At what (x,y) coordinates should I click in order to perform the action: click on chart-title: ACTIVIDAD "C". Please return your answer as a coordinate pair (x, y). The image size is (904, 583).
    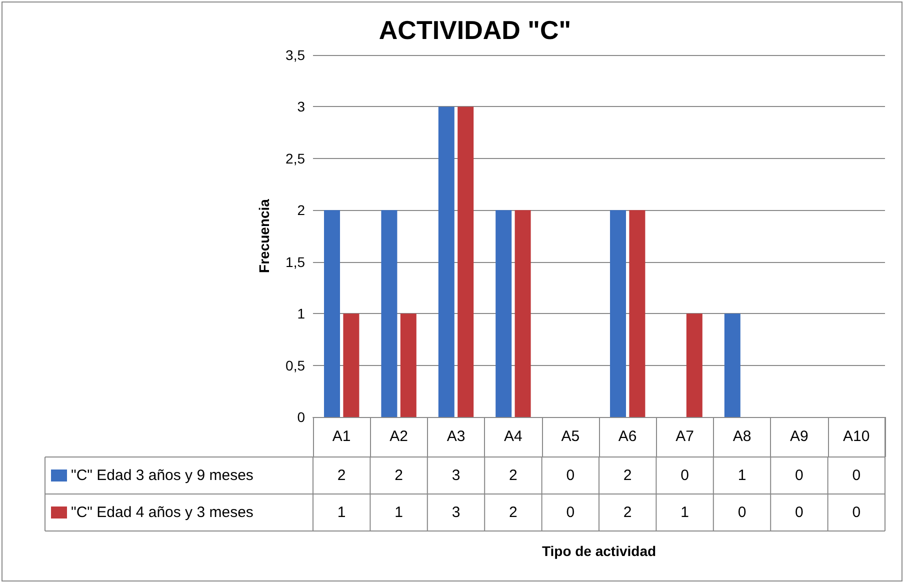
    Looking at the image, I should click on (475, 30).